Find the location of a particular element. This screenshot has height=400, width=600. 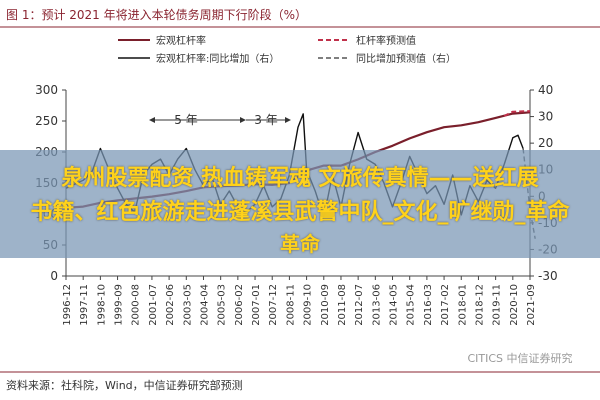

right-tick-label-3: 0 is located at coordinates (542, 196).